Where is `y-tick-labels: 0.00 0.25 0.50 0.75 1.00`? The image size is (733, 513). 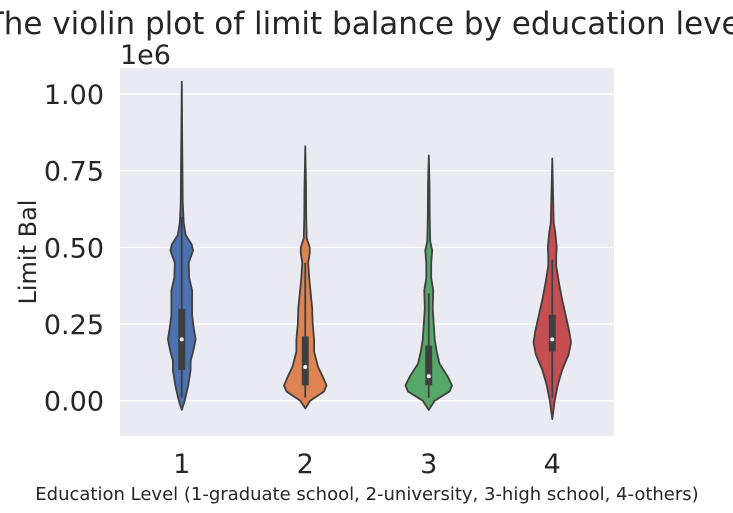 y-tick-labels: 0.00 0.25 0.50 0.75 1.00 is located at coordinates (74, 249).